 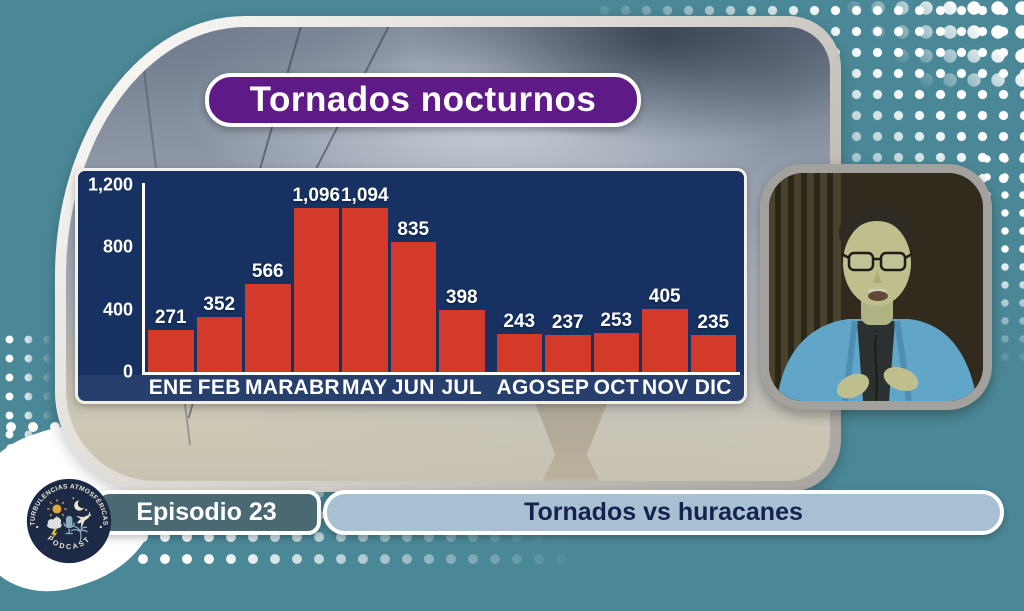 I want to click on month-label-feb: FEB, so click(x=219, y=387).